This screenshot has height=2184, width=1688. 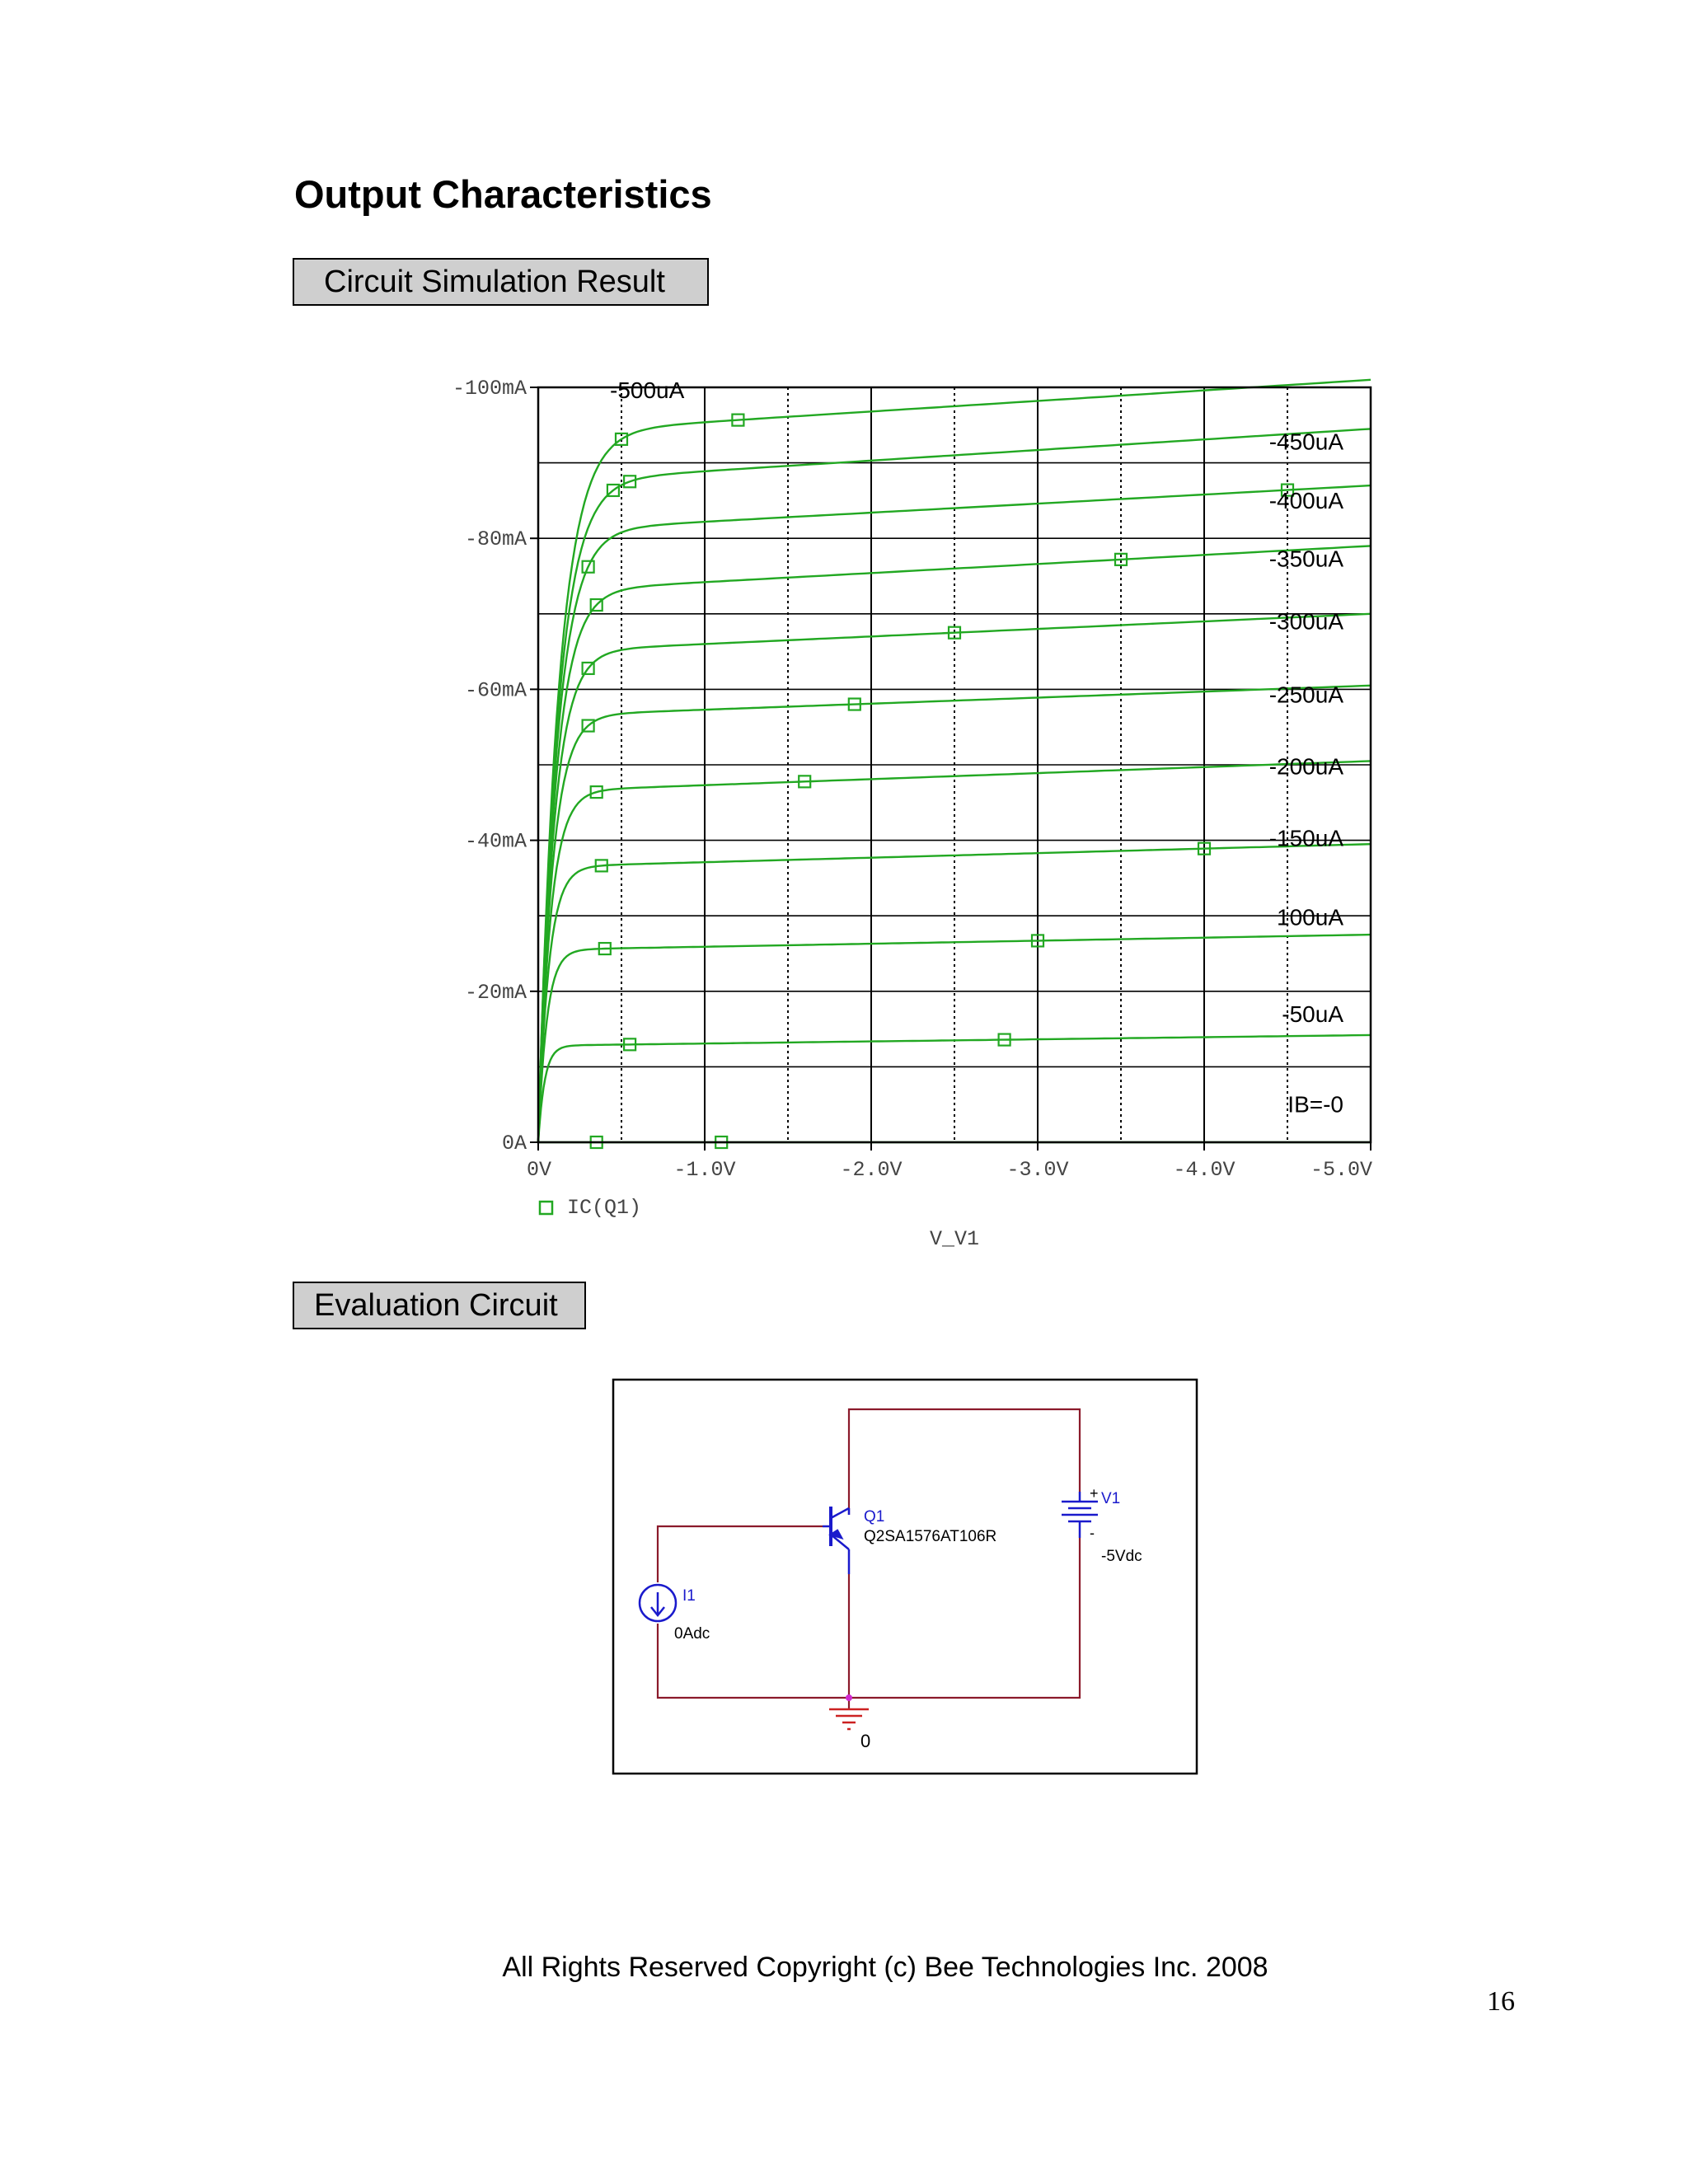 What do you see at coordinates (689, 1596) in the screenshot?
I see `current-source-ref: I1` at bounding box center [689, 1596].